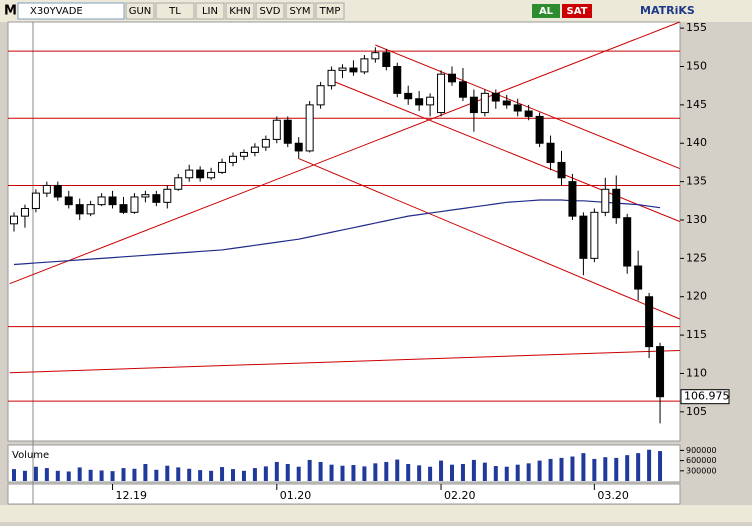  I want to click on brand: MATRiKS, so click(667, 10).